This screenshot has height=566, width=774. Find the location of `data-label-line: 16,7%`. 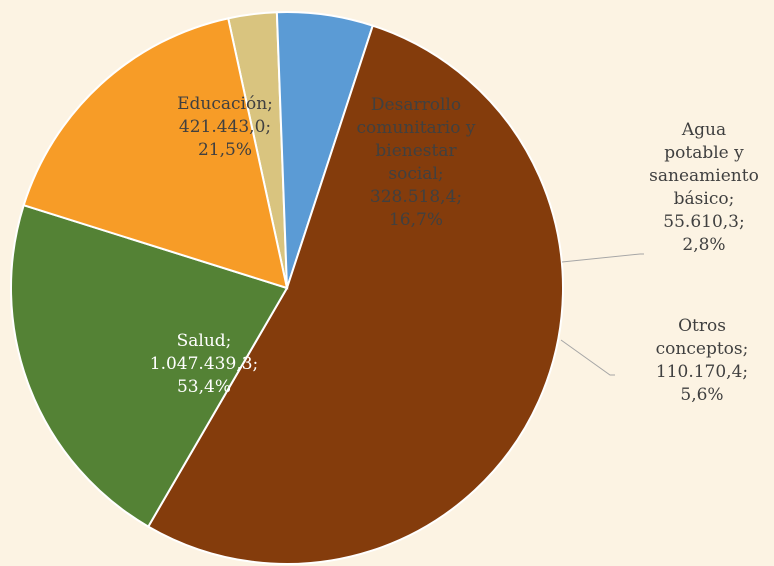

data-label-line: 16,7% is located at coordinates (416, 220).